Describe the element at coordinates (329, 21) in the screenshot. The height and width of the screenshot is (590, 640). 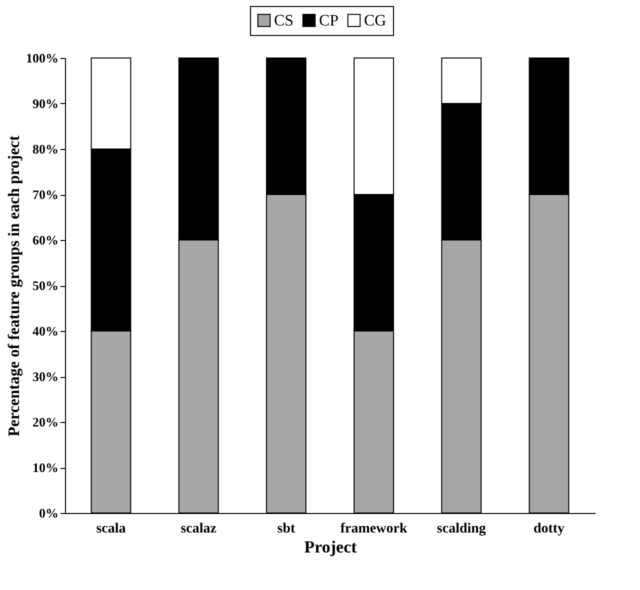
I see `legend-label: CP` at that location.